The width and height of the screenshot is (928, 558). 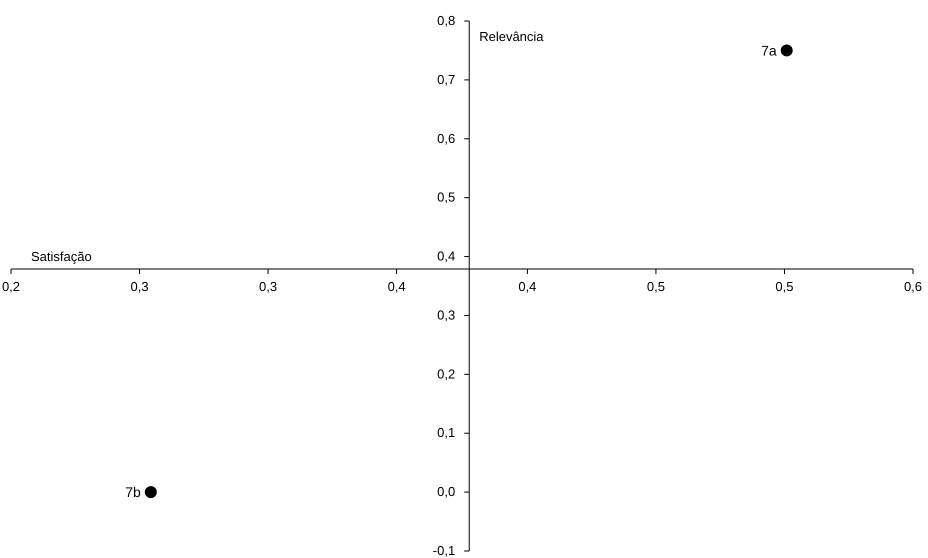 I want to click on x-tick-label: 0,2, so click(x=11, y=286).